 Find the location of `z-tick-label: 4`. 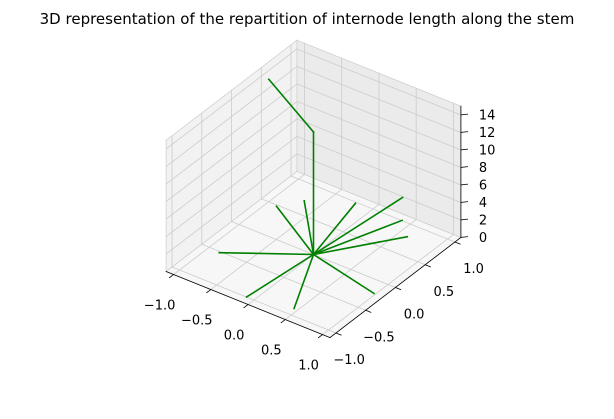

z-tick-label: 4 is located at coordinates (483, 203).